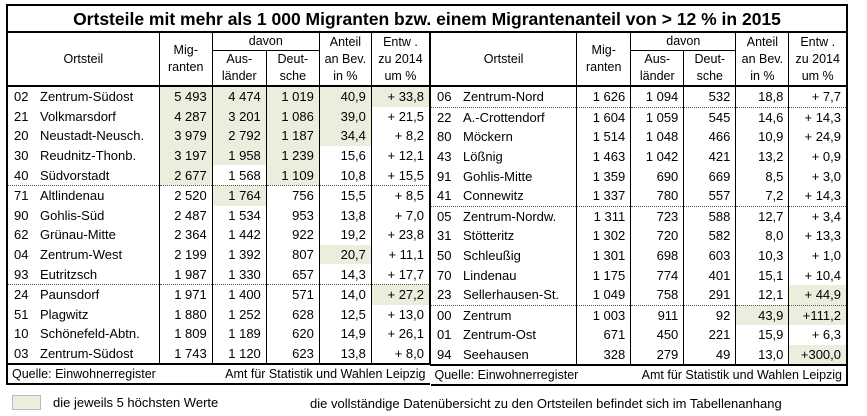 The width and height of the screenshot is (867, 416). Describe the element at coordinates (510, 216) in the screenshot. I see `ortsteil-name: Zentrum-Nordw.` at that location.